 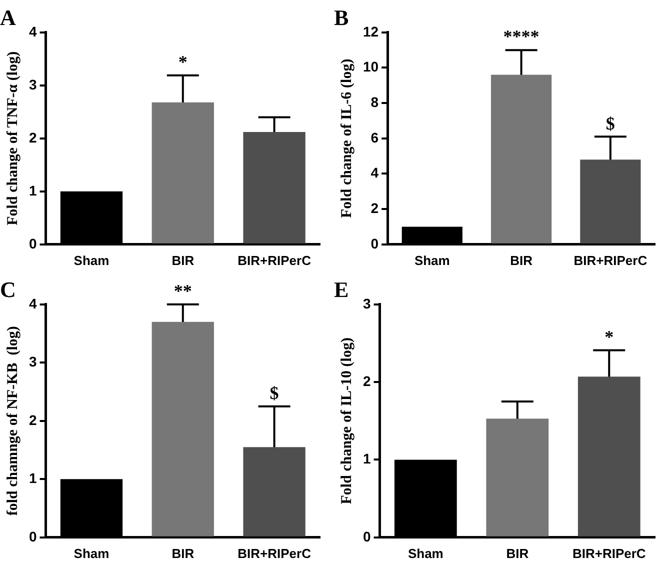 I want to click on y-axis-title: Fold change of IL-6 (log), so click(x=346, y=138).